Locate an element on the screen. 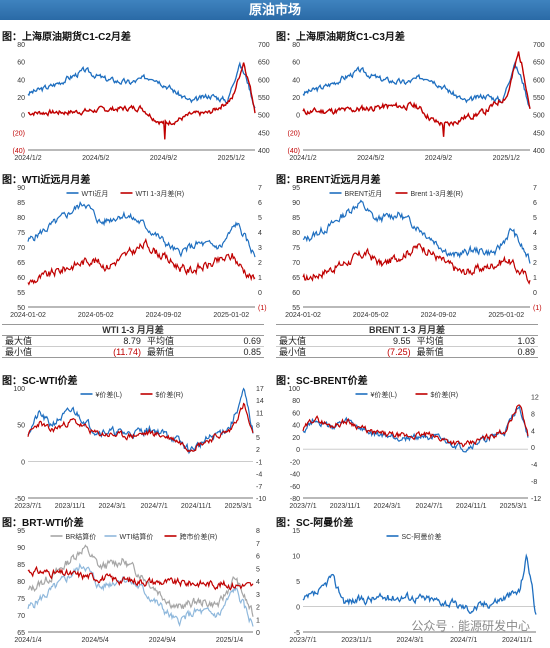  legend-label: BRENT近月 is located at coordinates (364, 193).